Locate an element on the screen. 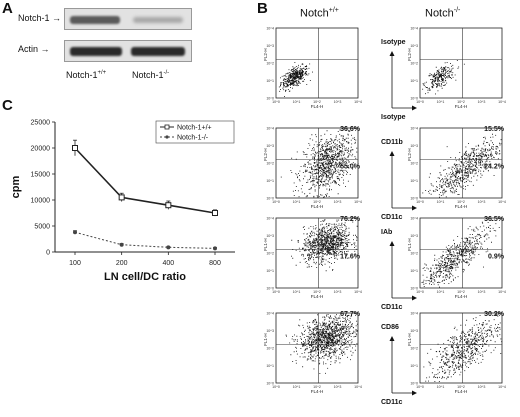 The height and width of the screenshot is (417, 520). panel-letter-a: A is located at coordinates (7, 8).